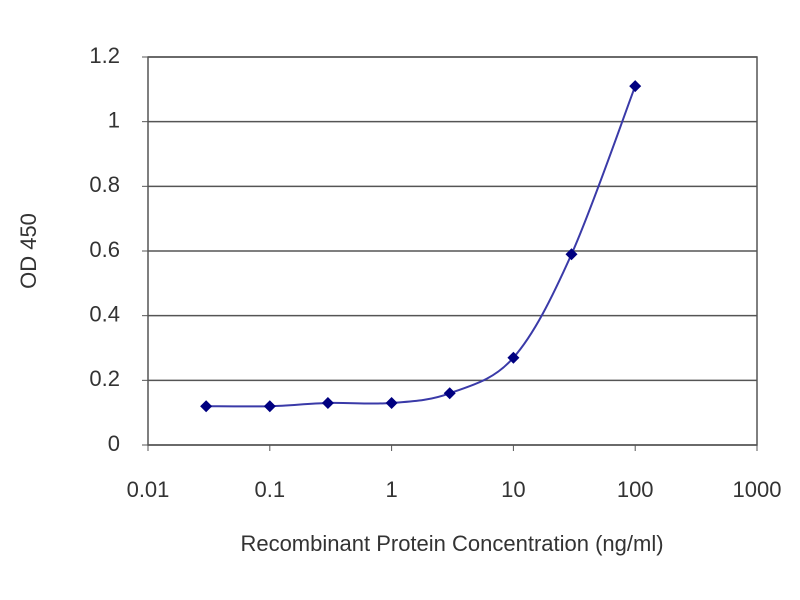 The height and width of the screenshot is (600, 800). Describe the element at coordinates (104, 313) in the screenshot. I see `y-tick-label: 0.4` at that location.